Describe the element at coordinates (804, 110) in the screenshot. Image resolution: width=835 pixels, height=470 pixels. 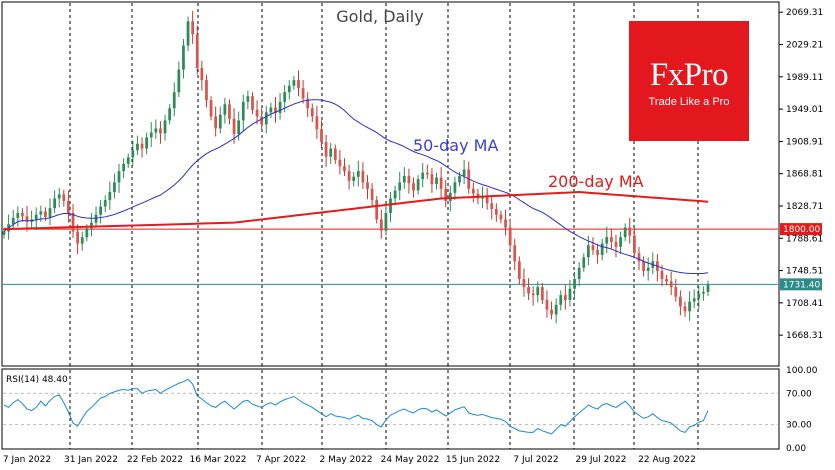
I see `y-tick-label: 1949.01` at that location.